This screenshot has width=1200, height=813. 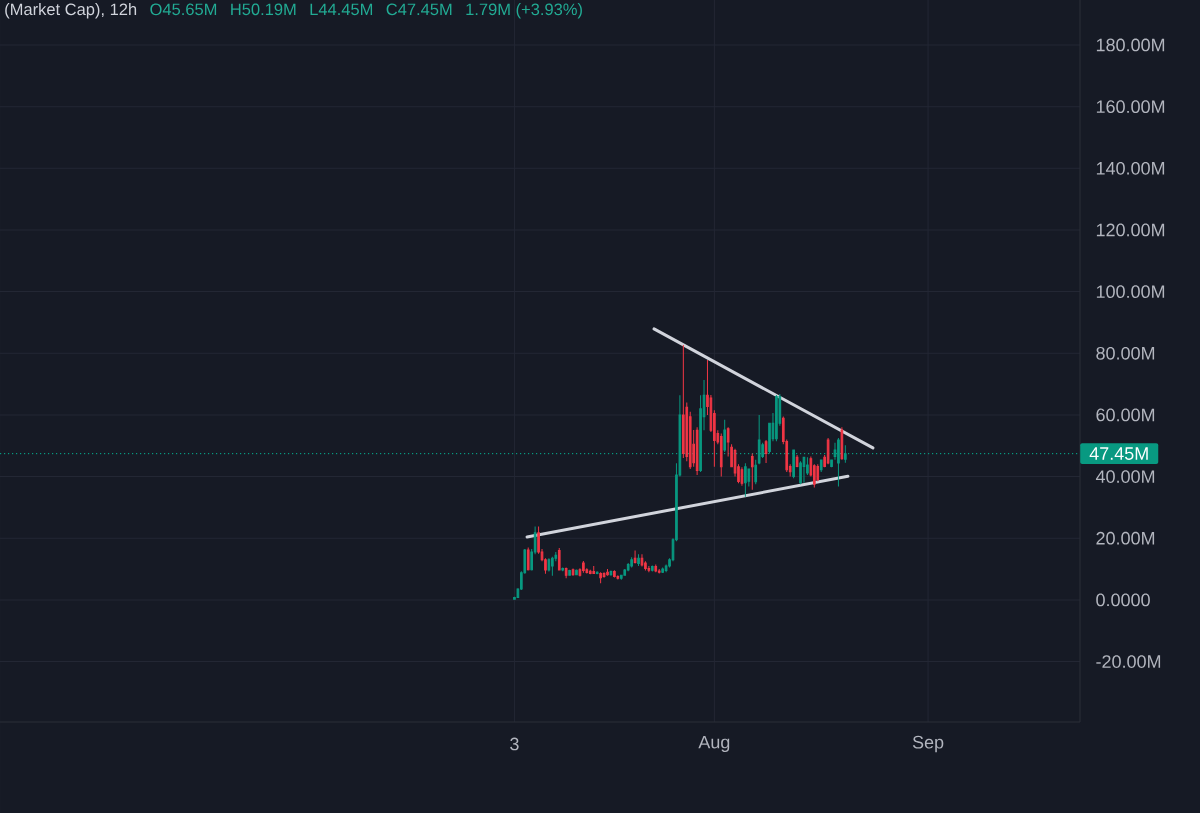 I want to click on x-tick-label: Aug, so click(x=714, y=744).